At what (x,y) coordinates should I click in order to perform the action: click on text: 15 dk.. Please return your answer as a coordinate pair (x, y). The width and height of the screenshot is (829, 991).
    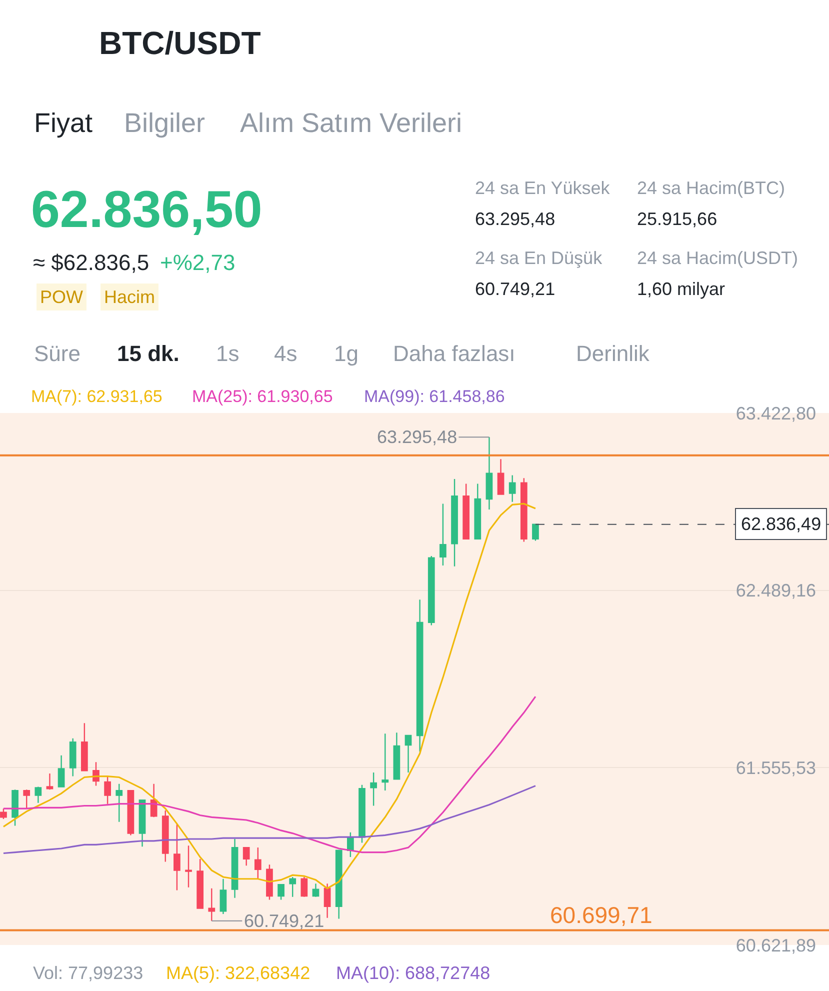
    Looking at the image, I should click on (148, 353).